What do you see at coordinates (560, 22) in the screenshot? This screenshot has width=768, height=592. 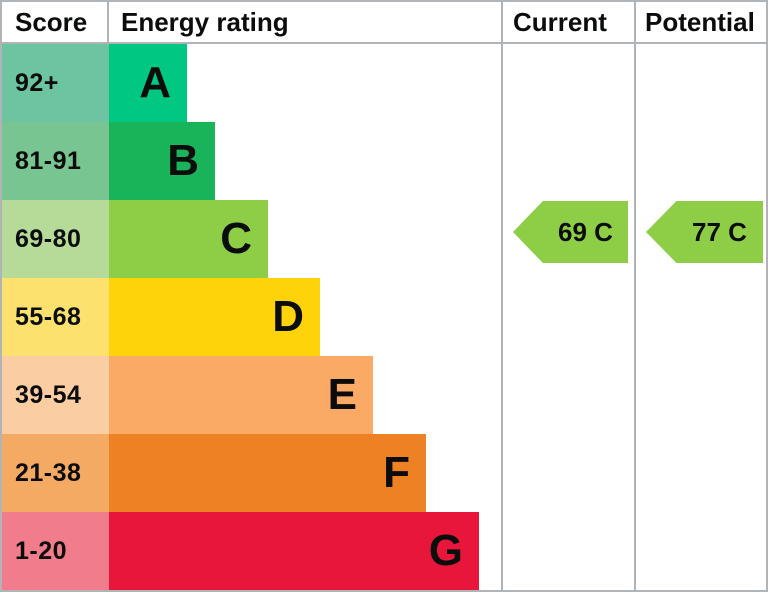 I see `header-current: Current` at bounding box center [560, 22].